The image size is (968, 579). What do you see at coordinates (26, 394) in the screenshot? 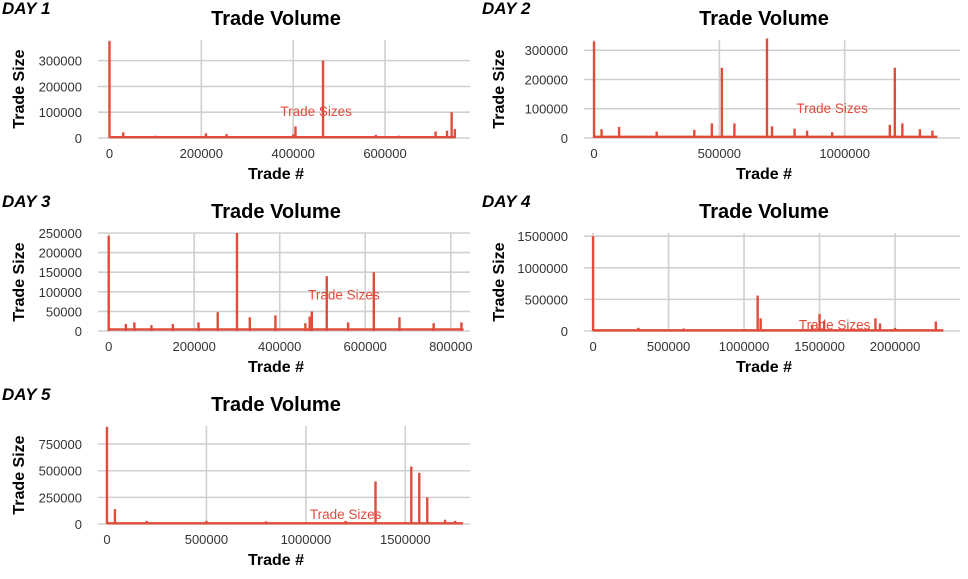
I see `panel-tag: DAY 5` at bounding box center [26, 394].